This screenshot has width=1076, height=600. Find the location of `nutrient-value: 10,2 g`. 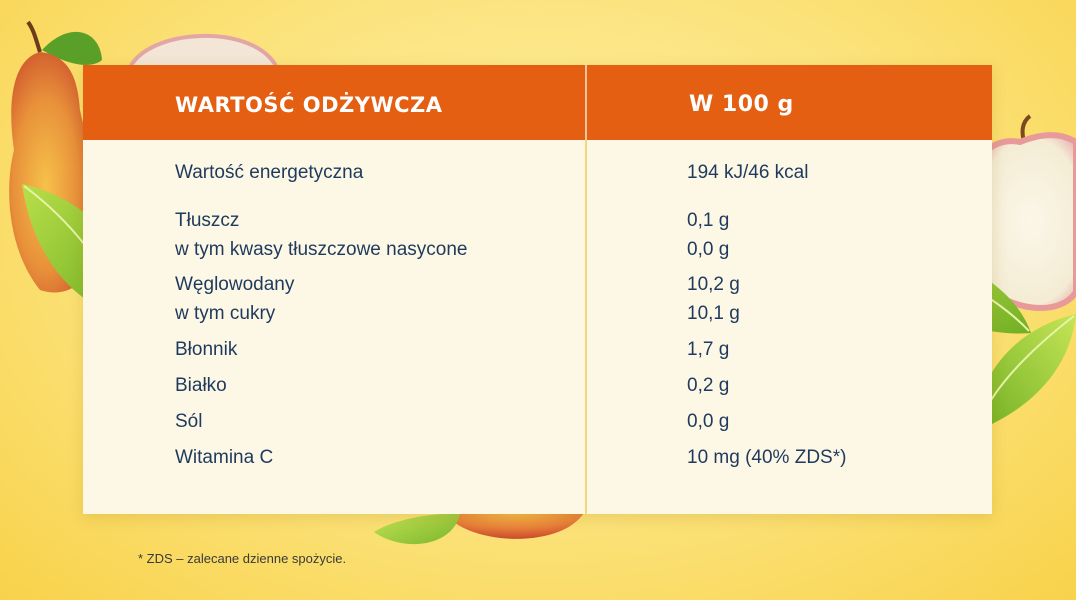

nutrient-value: 10,2 g is located at coordinates (713, 284).